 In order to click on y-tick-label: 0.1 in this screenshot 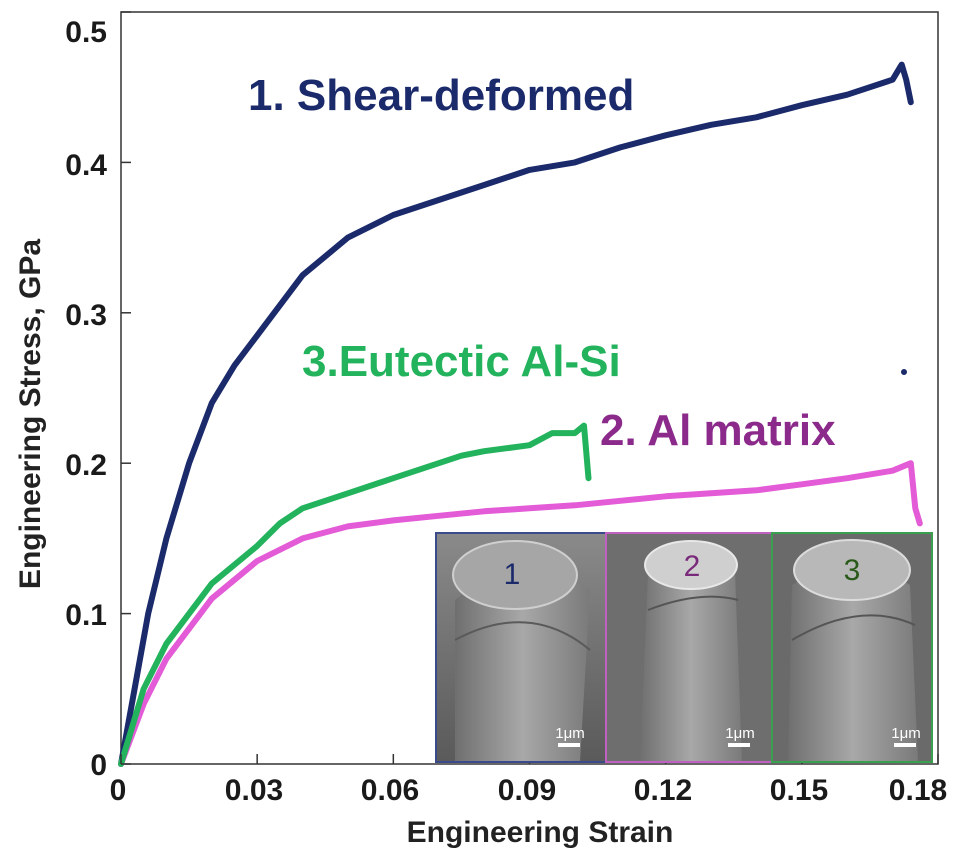, I will do `click(86, 615)`.